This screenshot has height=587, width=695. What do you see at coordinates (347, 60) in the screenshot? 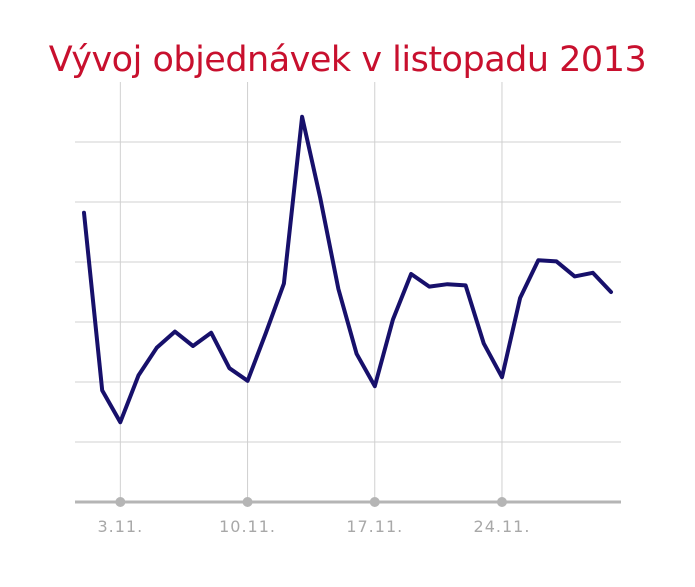
I see `chart-title: Vývoj objednávek v listopadu 2013` at bounding box center [347, 60].